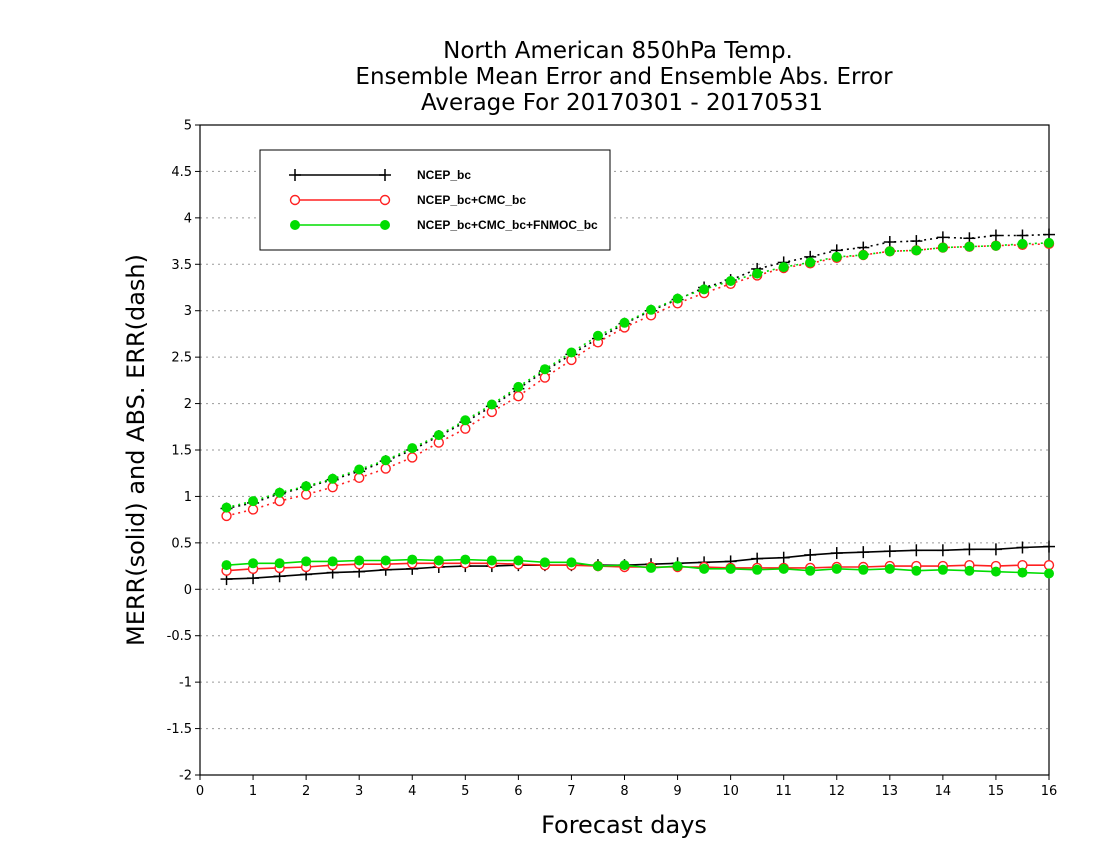  What do you see at coordinates (188, 404) in the screenshot?
I see `y-tick-label: 2` at bounding box center [188, 404].